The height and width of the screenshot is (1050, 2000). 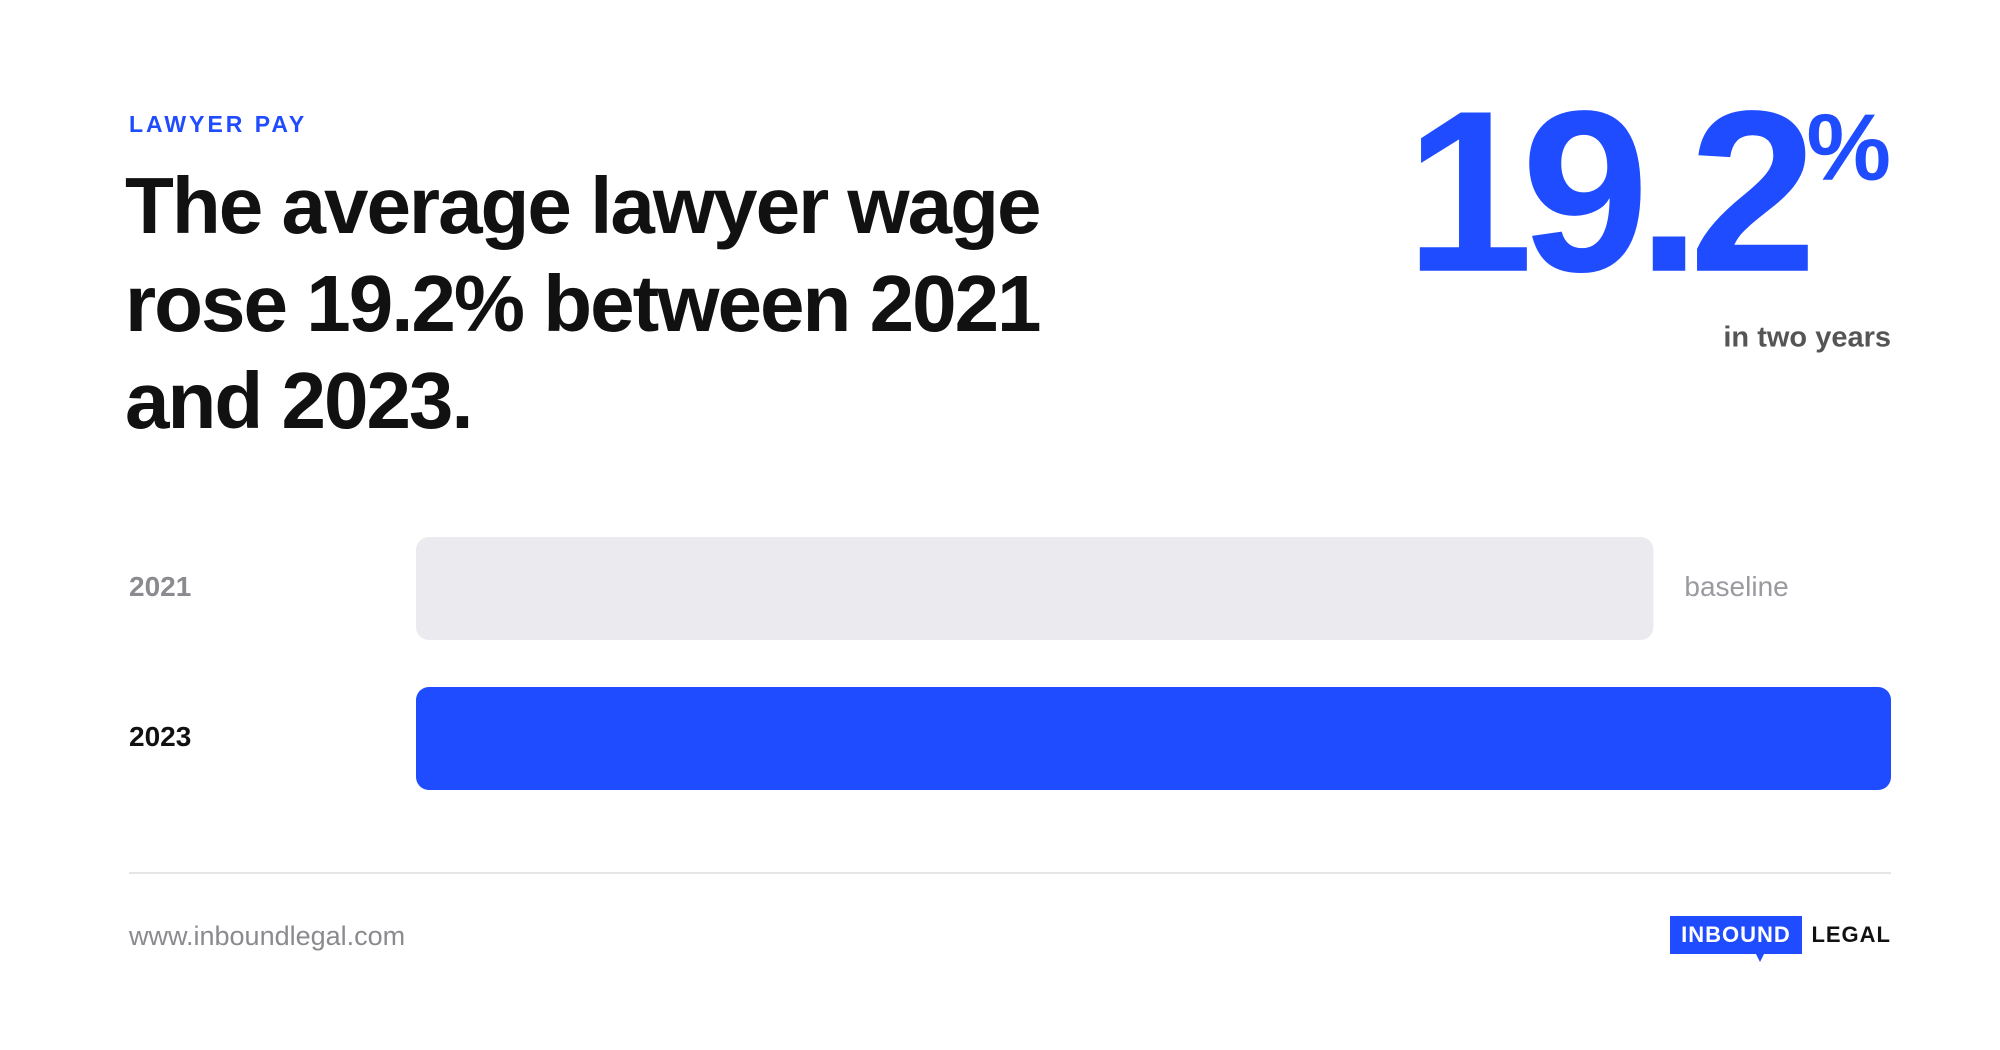 What do you see at coordinates (1606, 191) in the screenshot?
I see `highlight-number: 19.2` at bounding box center [1606, 191].